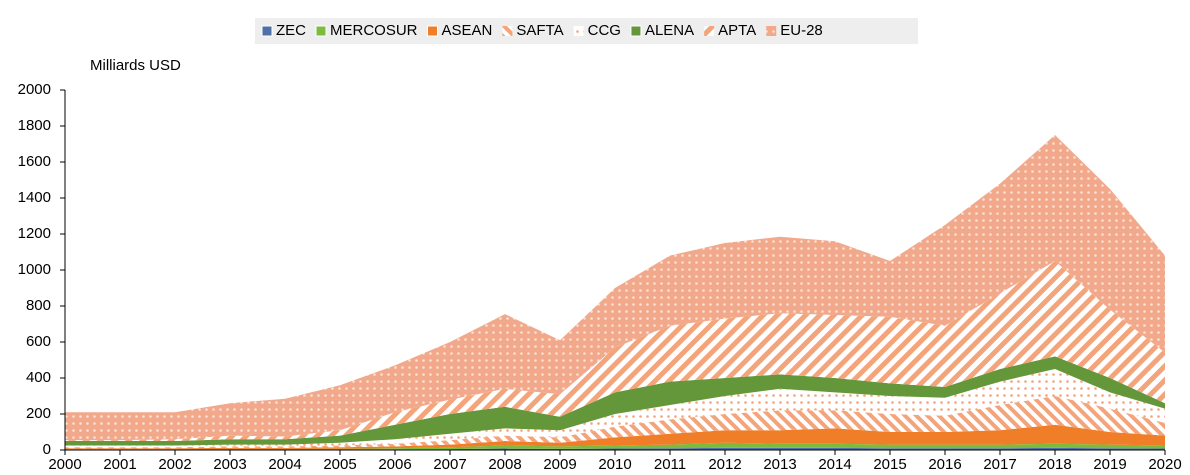 This screenshot has height=475, width=1190. Describe the element at coordinates (38, 341) in the screenshot. I see `y-tick-label: 600` at that location.